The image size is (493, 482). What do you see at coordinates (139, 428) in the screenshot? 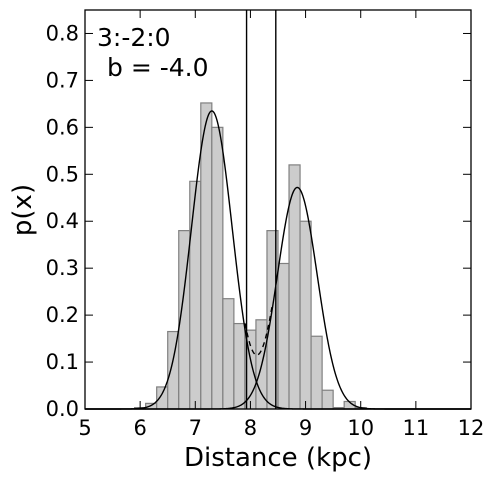
I see `x-tick-label: 6` at bounding box center [139, 428].